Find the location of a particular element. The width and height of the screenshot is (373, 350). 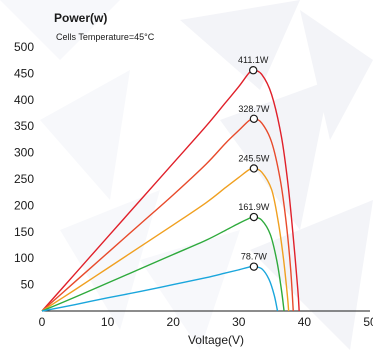

x-tick-label: 0 is located at coordinates (42, 322).